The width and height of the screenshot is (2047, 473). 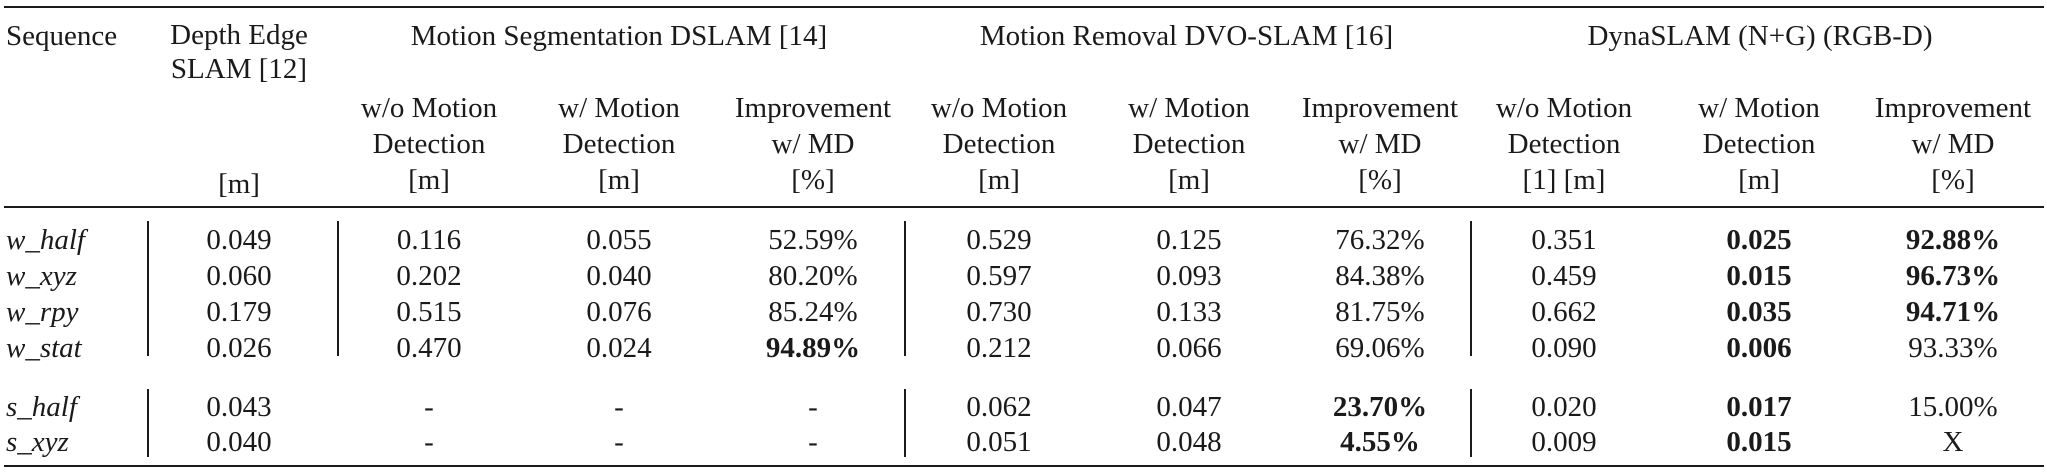 What do you see at coordinates (239, 52) in the screenshot?
I see `header-depth-edge: Depth Edge SLAM [12]` at bounding box center [239, 52].